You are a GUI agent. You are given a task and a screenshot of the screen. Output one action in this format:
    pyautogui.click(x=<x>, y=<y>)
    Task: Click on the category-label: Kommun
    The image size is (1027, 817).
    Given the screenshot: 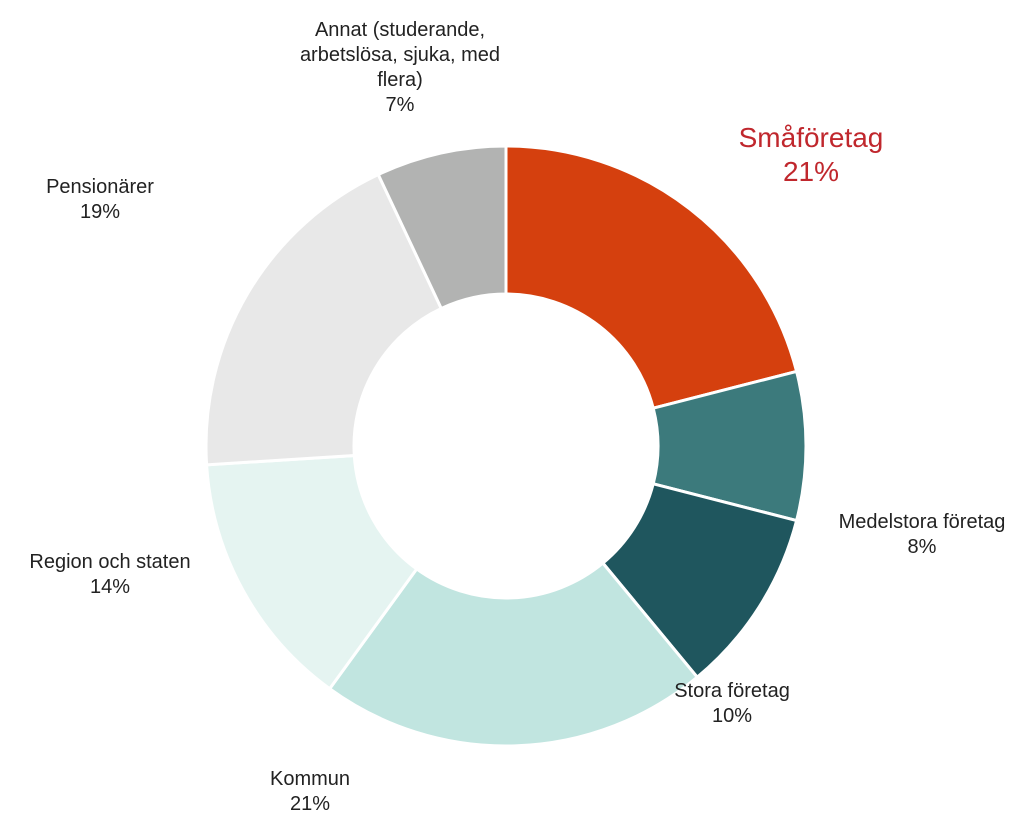 What is the action you would take?
    pyautogui.click(x=310, y=779)
    